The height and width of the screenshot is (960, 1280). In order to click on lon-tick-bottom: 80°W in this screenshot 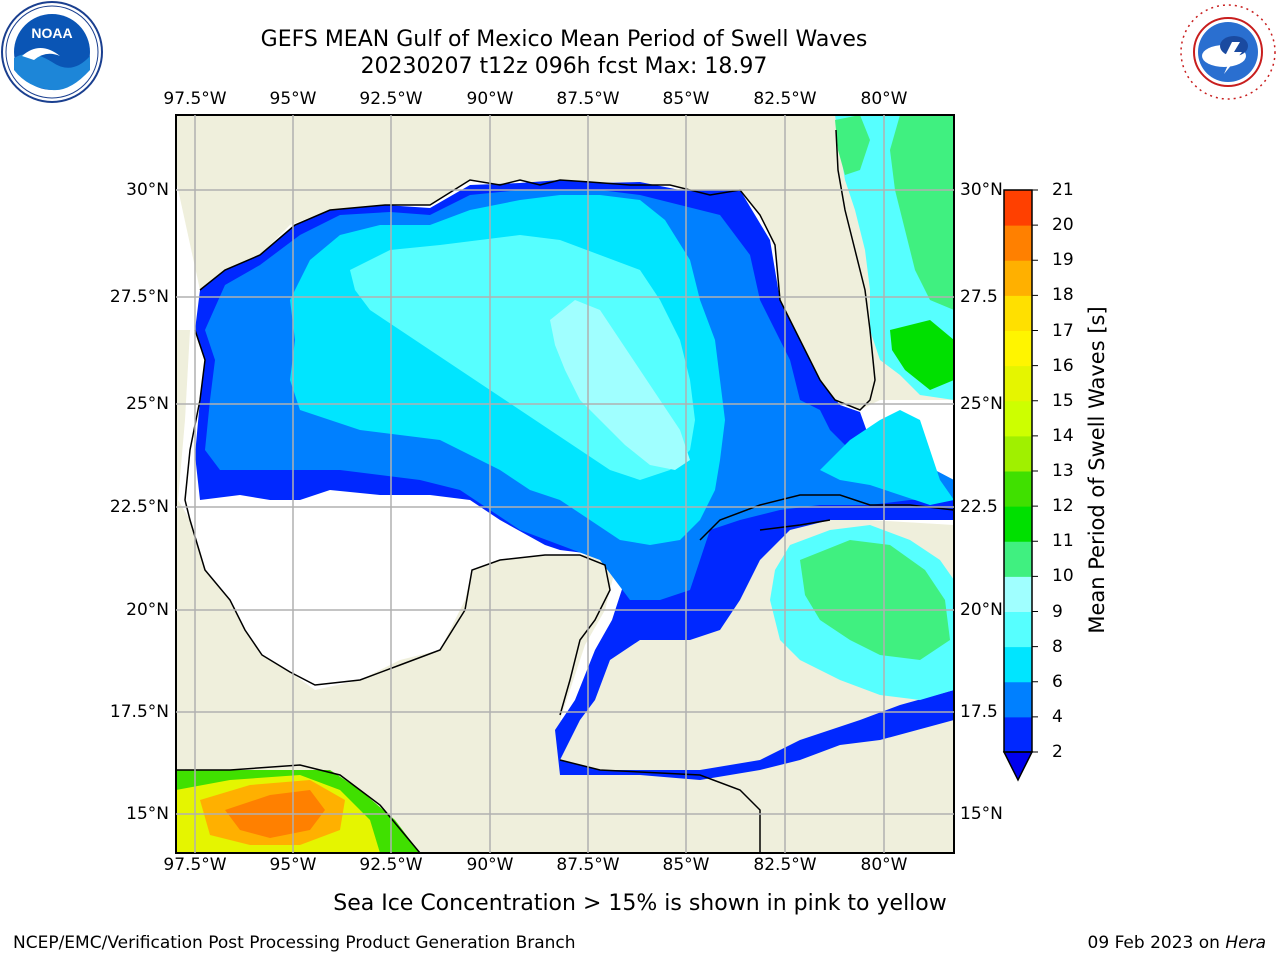, I will do `click(884, 865)`.